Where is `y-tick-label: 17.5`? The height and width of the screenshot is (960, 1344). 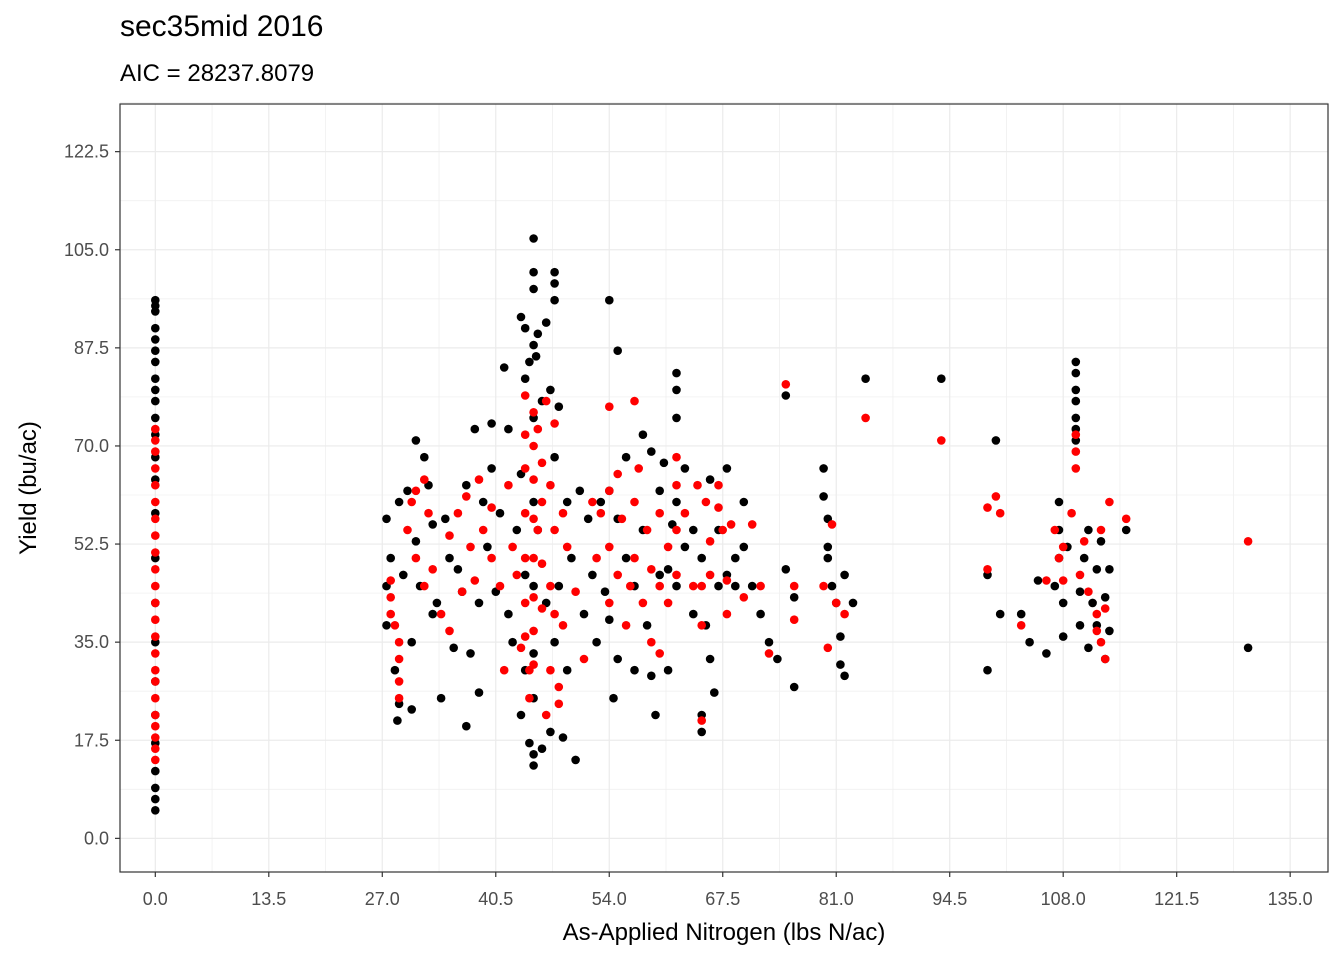
y-tick-label: 17.5 is located at coordinates (91, 740).